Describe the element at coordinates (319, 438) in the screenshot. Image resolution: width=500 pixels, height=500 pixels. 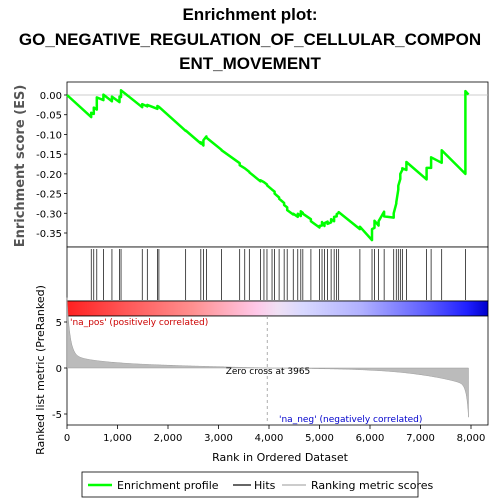
I see `x-tick-label: 5,000` at that location.